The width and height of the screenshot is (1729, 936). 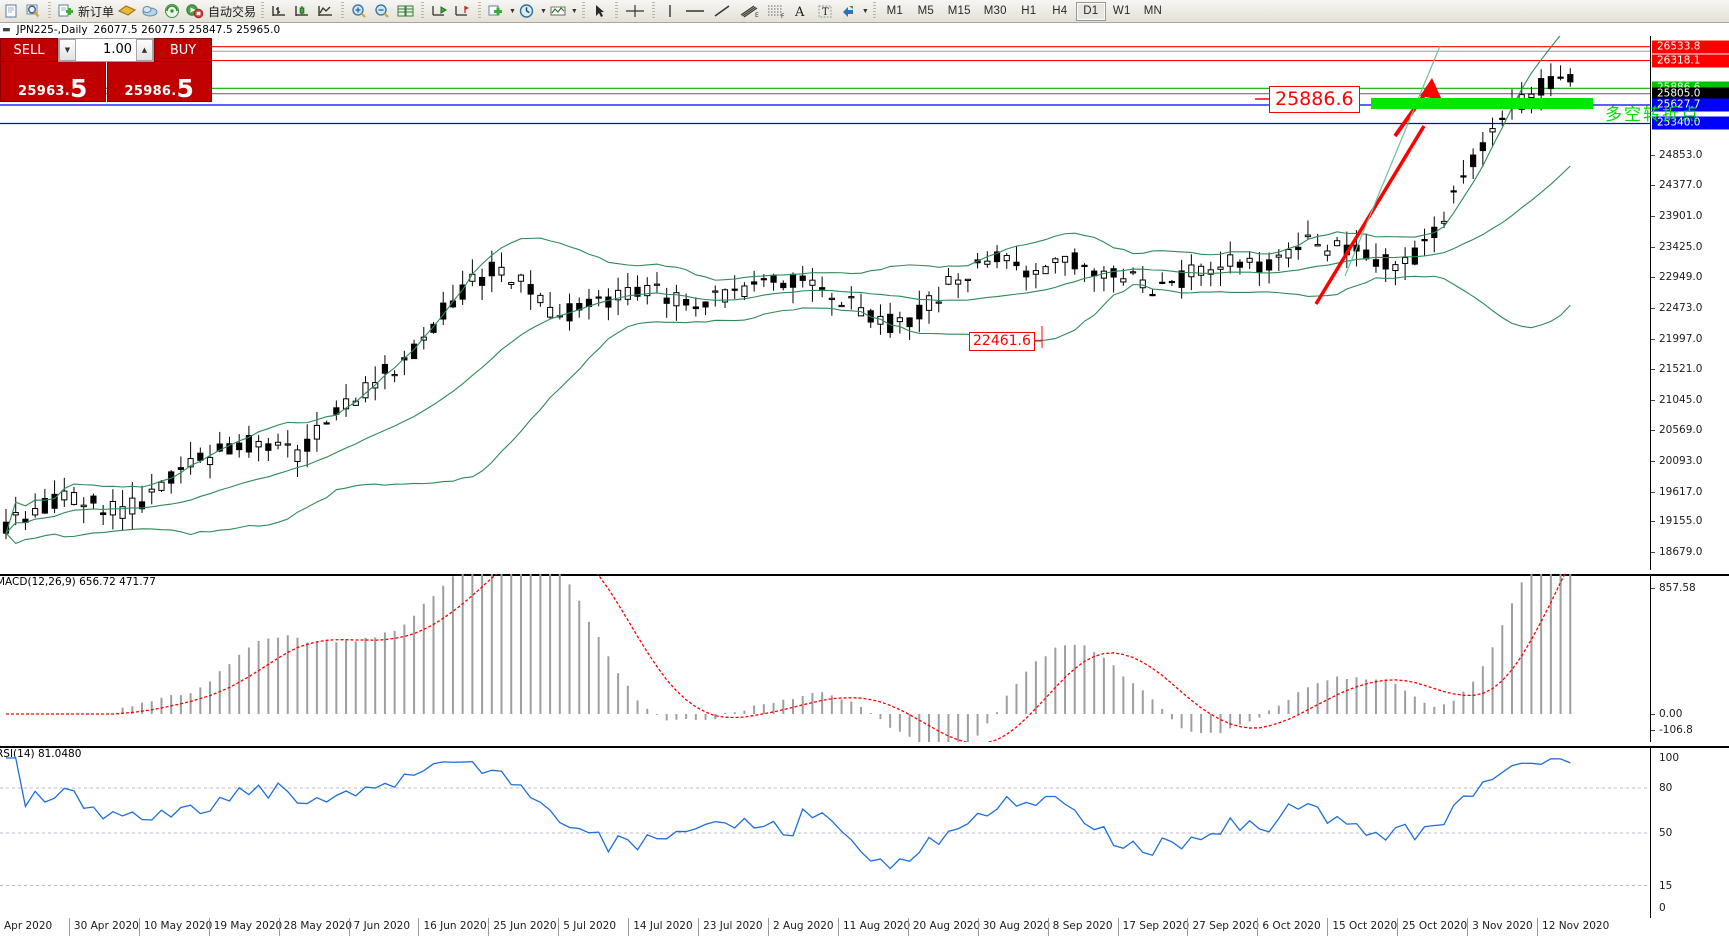 What do you see at coordinates (318, 926) in the screenshot?
I see `date-tick-label: 28 May 2020` at bounding box center [318, 926].